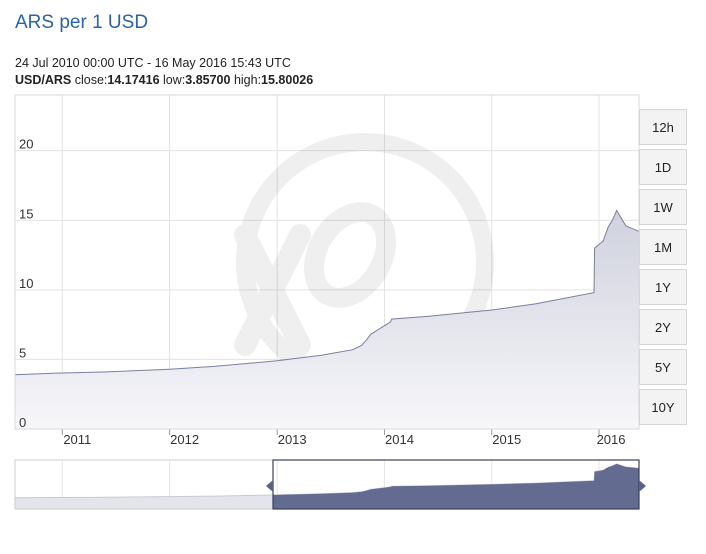 The image size is (706, 554). I want to click on chart-title: ARS per 1 USD, so click(82, 22).